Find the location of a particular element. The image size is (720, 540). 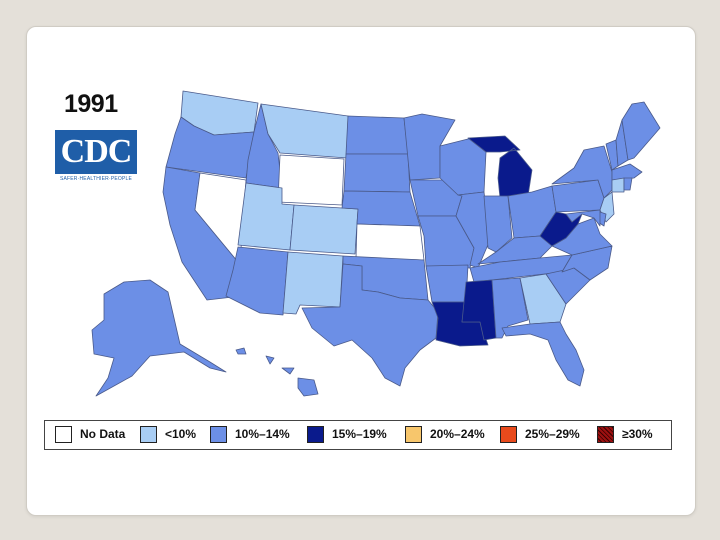

state-fl is located at coordinates (543, 354).